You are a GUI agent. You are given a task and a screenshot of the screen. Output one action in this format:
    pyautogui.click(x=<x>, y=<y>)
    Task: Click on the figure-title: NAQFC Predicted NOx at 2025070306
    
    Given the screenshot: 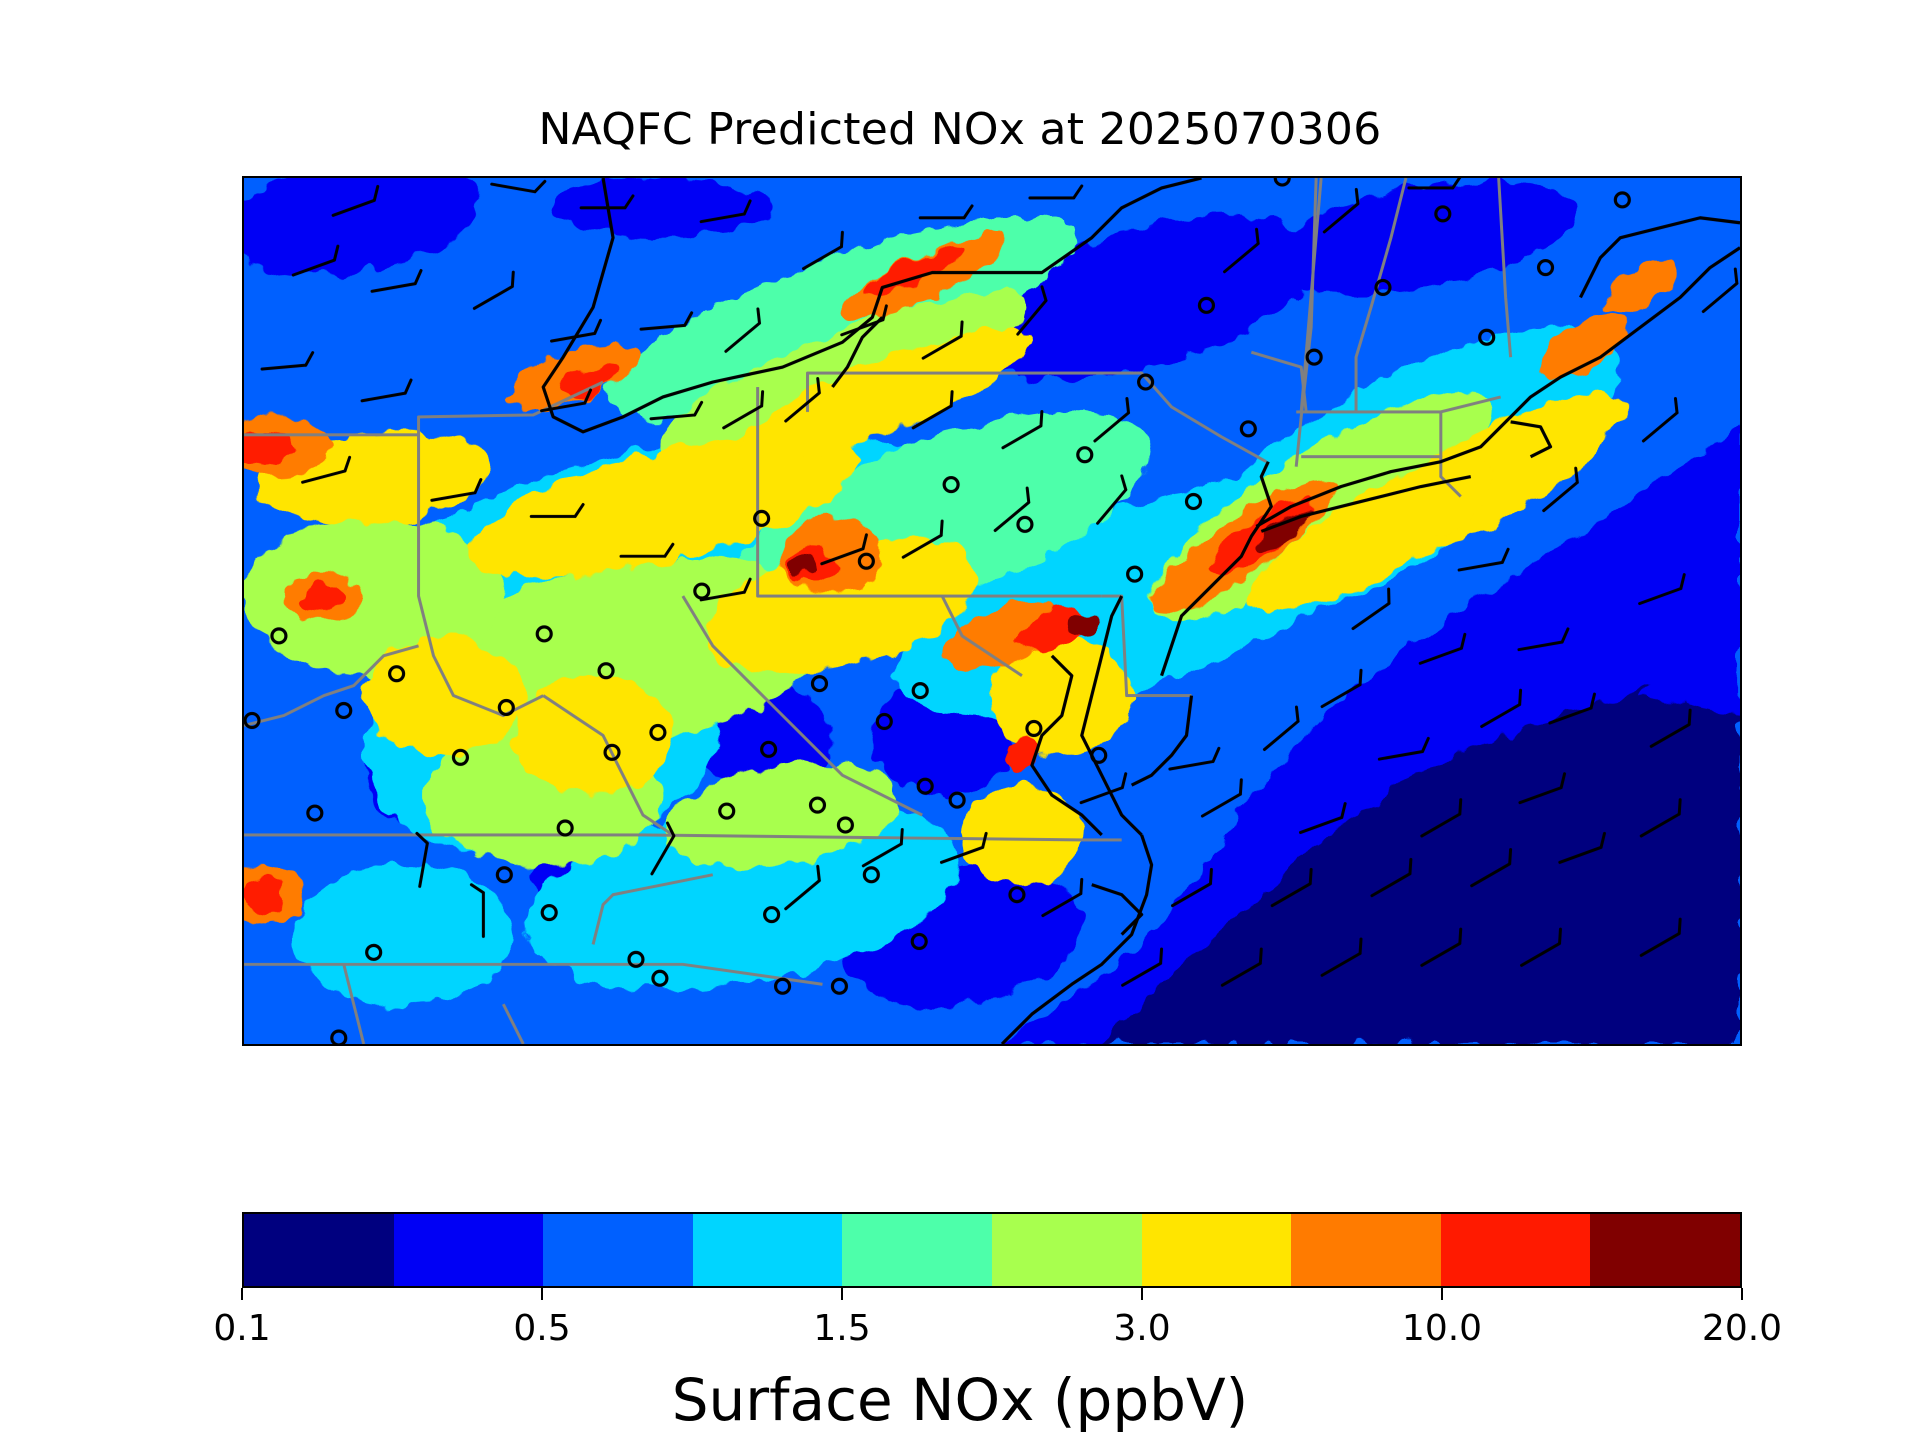 What is the action you would take?
    pyautogui.click(x=960, y=129)
    